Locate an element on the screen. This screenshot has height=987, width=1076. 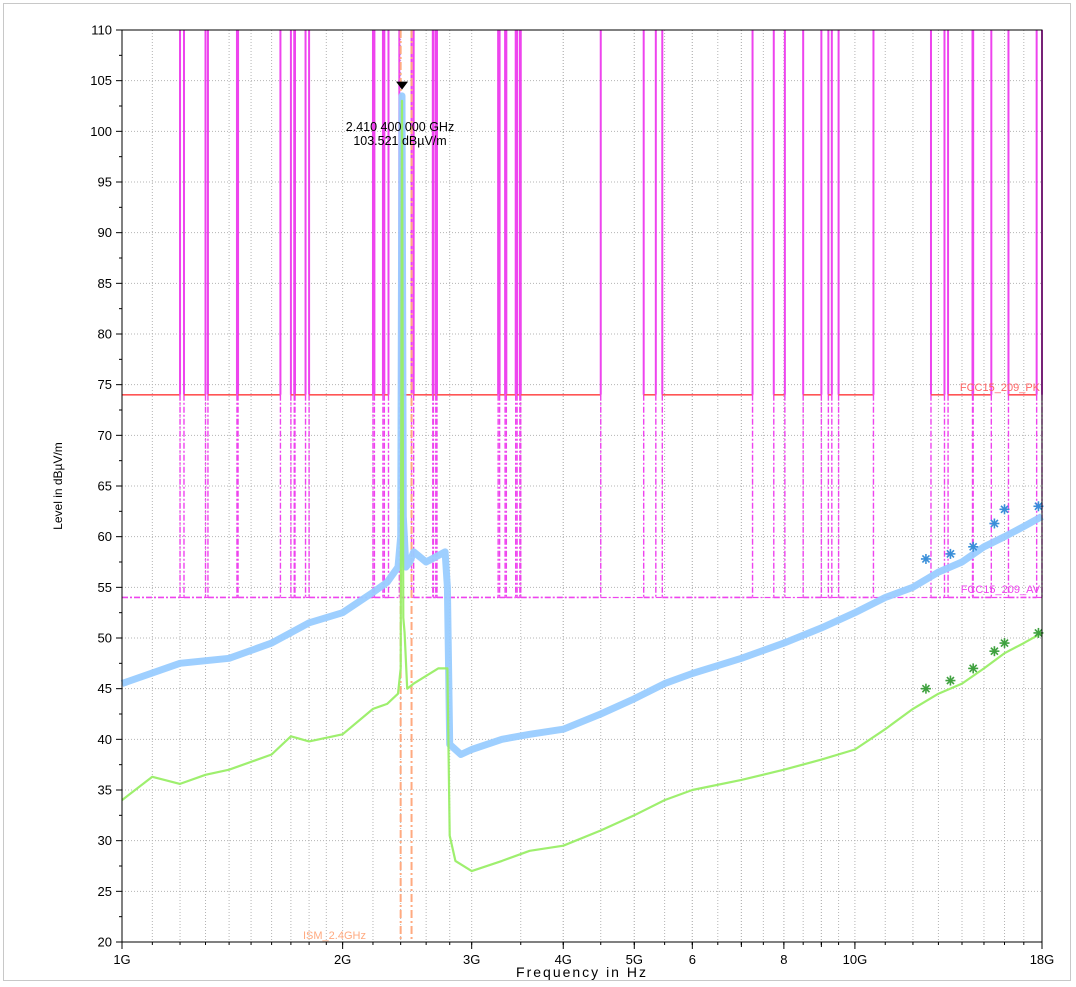
y-tick-label: 110 is located at coordinates (101, 30).